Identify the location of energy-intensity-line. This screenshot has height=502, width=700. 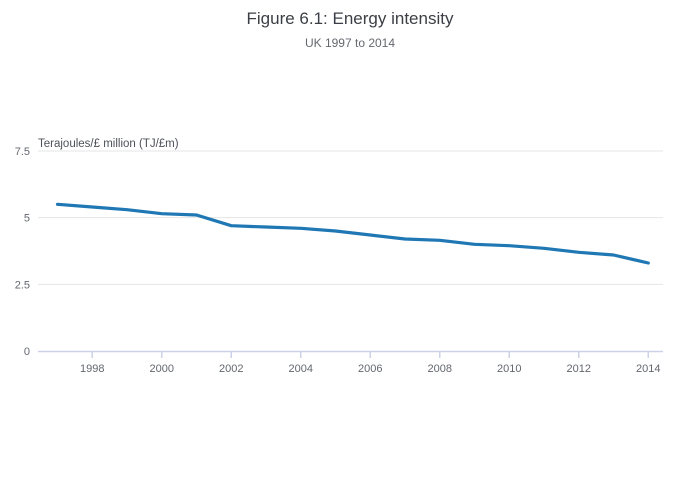
(352, 233).